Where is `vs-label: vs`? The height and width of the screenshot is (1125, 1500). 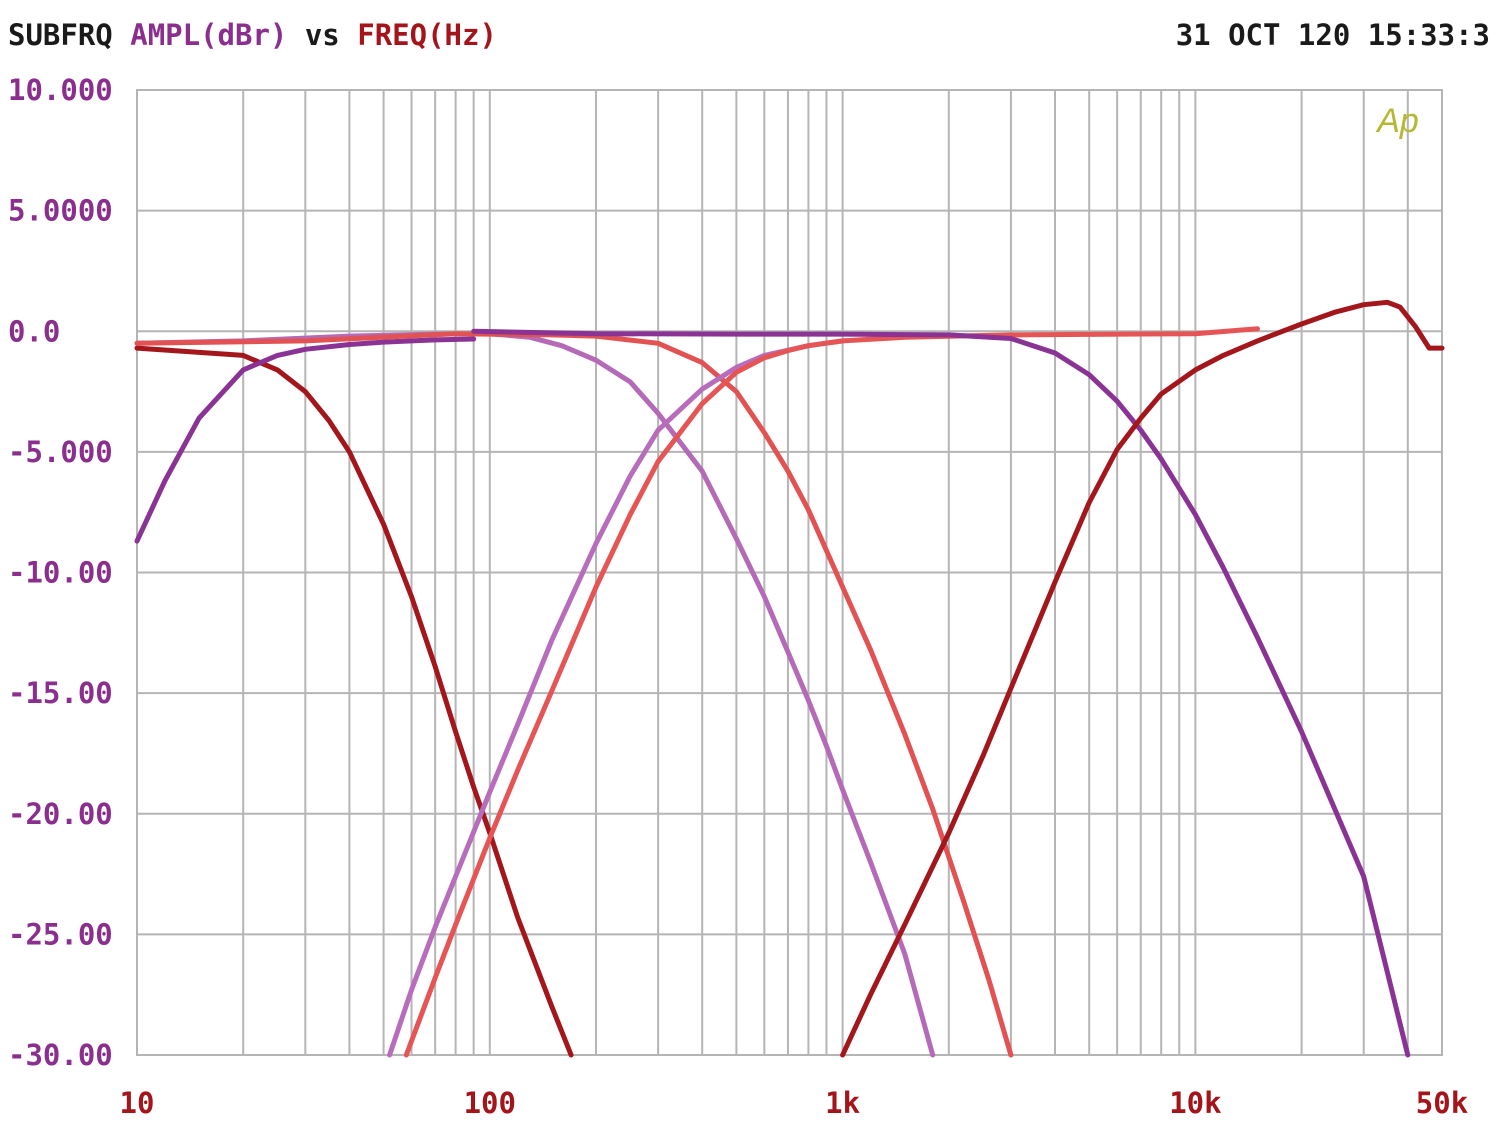 vs-label: vs is located at coordinates (322, 35).